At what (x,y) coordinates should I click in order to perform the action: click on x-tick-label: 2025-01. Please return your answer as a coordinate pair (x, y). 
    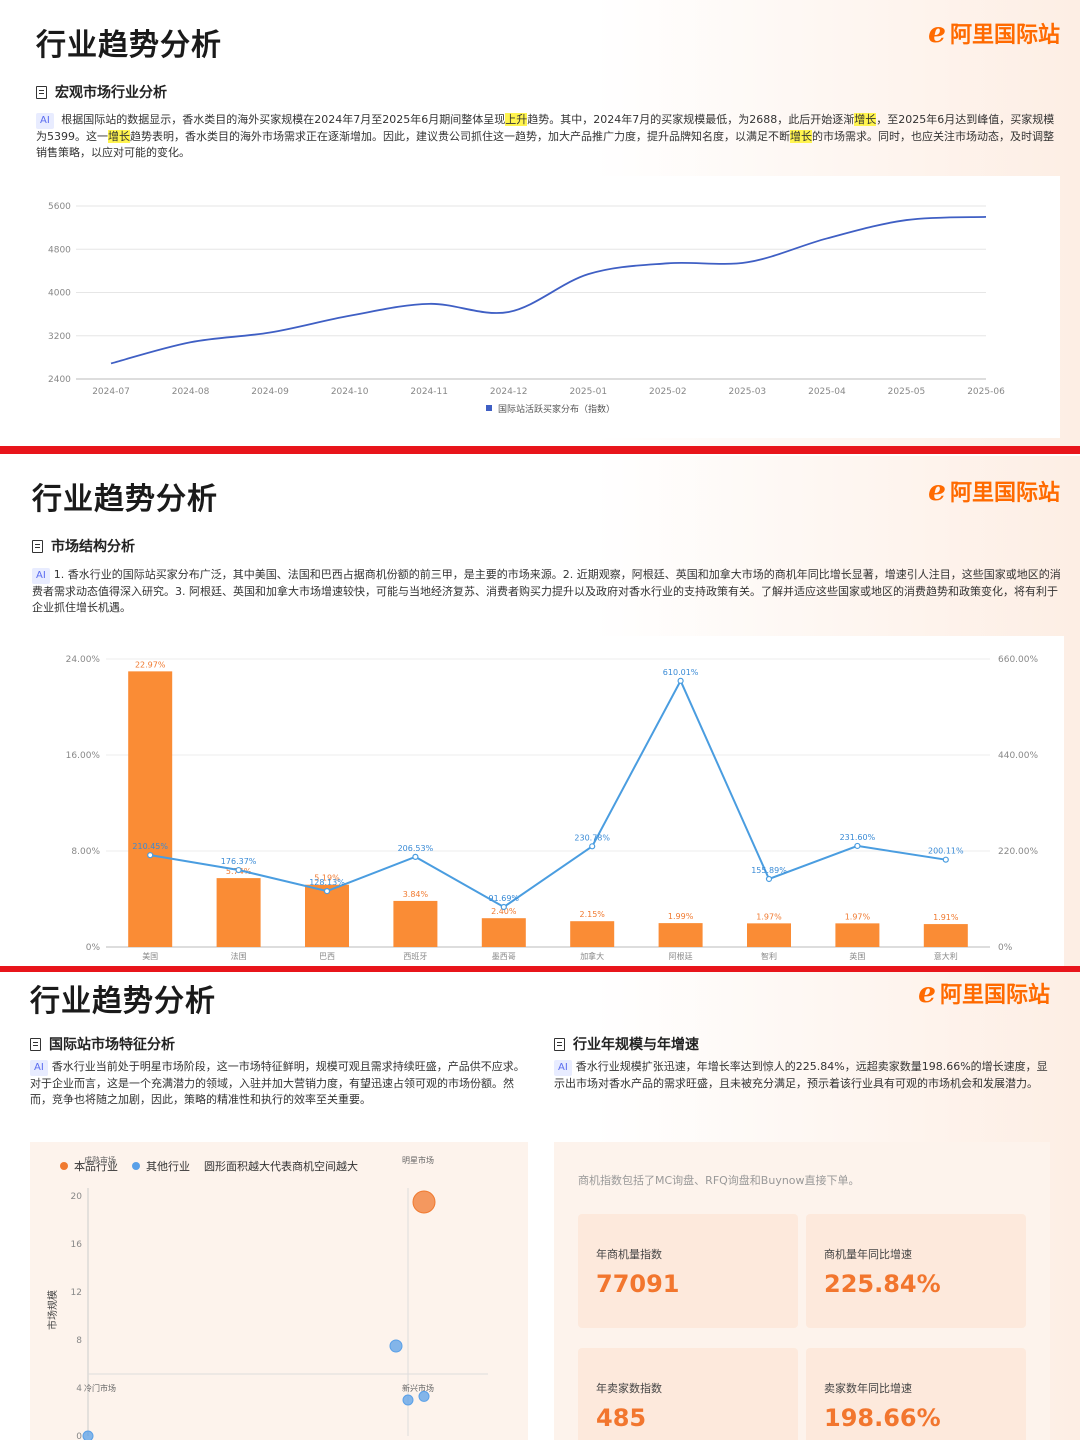
    Looking at the image, I should click on (588, 392).